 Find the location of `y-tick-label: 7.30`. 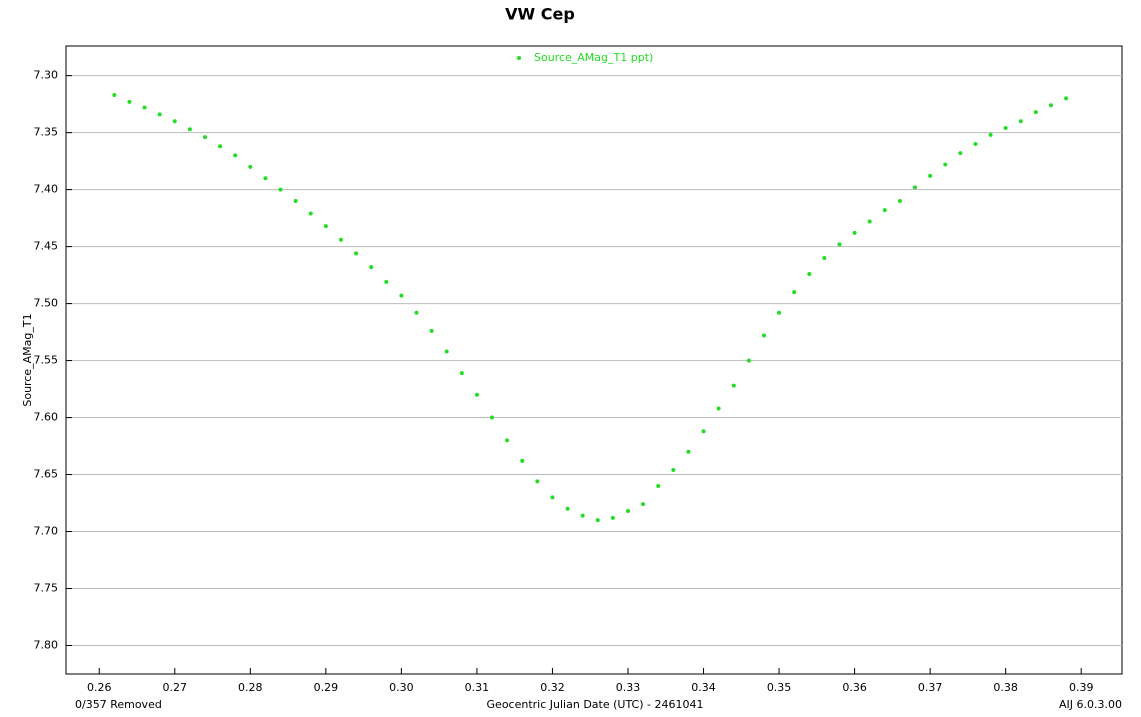

y-tick-label: 7.30 is located at coordinates (46, 75).